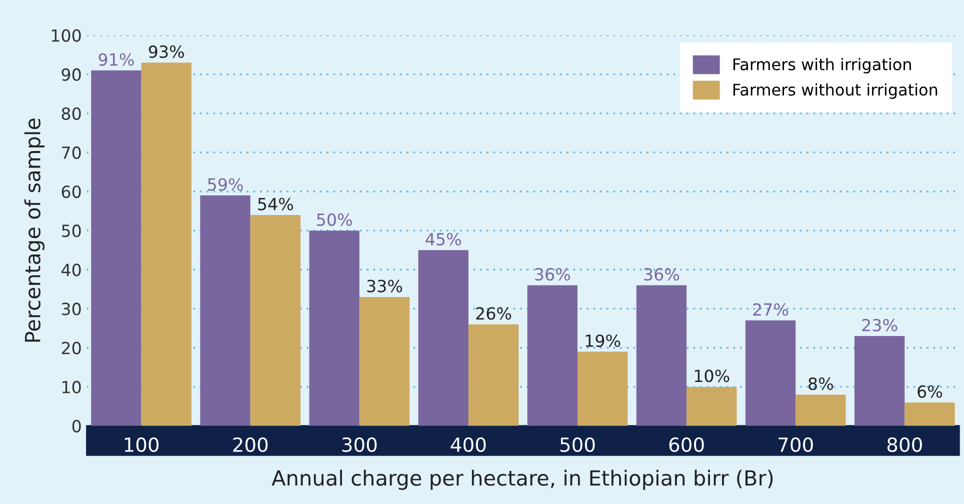 Image resolution: width=964 pixels, height=504 pixels. Describe the element at coordinates (166, 51) in the screenshot. I see `data-label: 93%` at that location.